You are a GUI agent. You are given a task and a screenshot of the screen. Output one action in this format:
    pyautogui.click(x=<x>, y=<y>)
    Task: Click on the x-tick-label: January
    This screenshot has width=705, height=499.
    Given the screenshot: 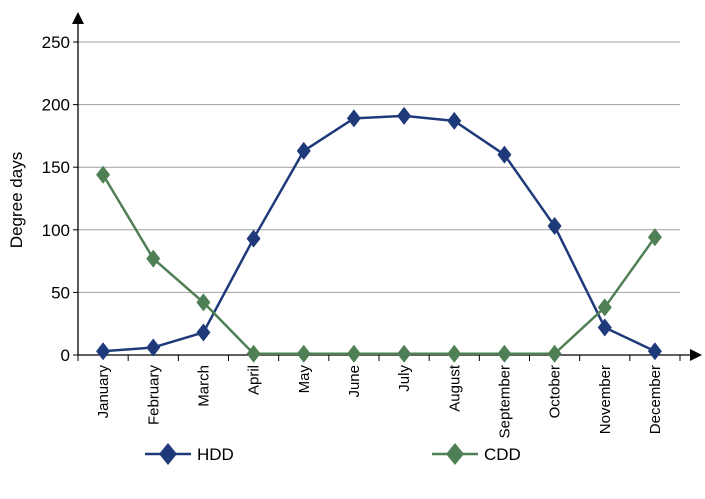 What is the action you would take?
    pyautogui.click(x=103, y=392)
    